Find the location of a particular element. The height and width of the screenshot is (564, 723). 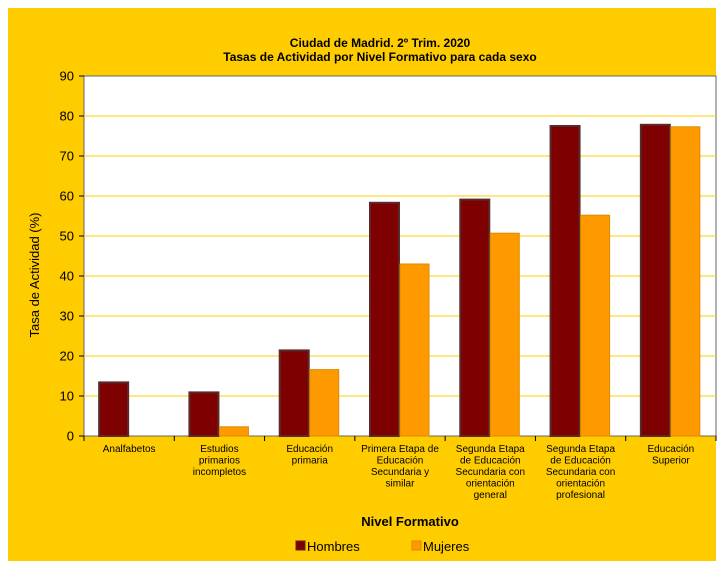

y-tick-label: 80 is located at coordinates (67, 116).